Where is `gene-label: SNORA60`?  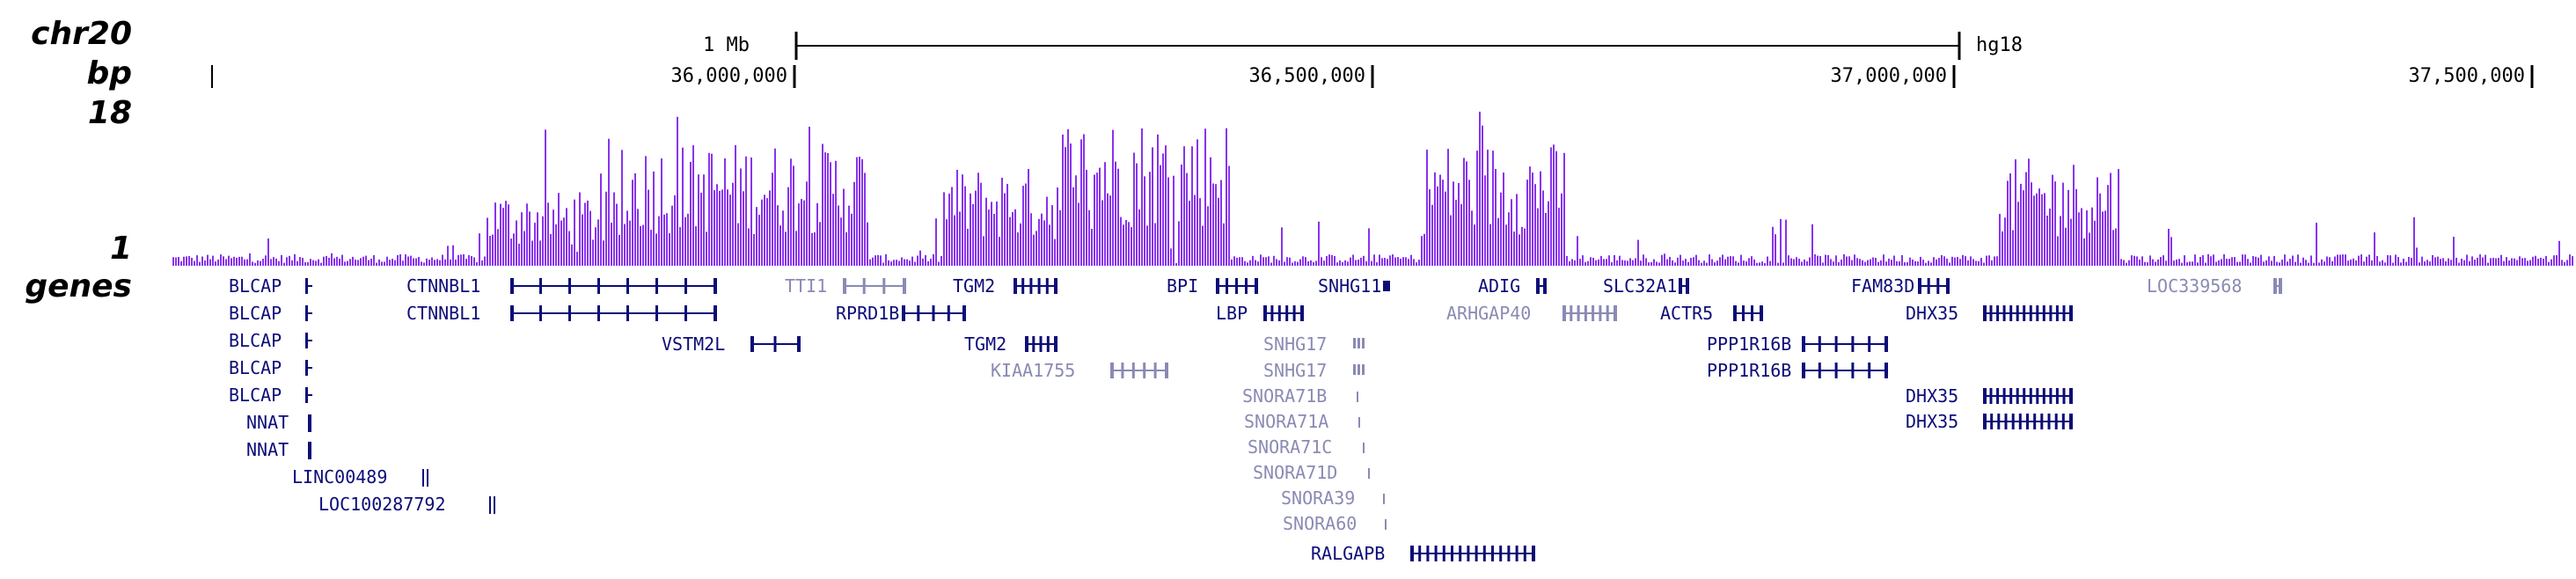 gene-label: SNORA60 is located at coordinates (1320, 523).